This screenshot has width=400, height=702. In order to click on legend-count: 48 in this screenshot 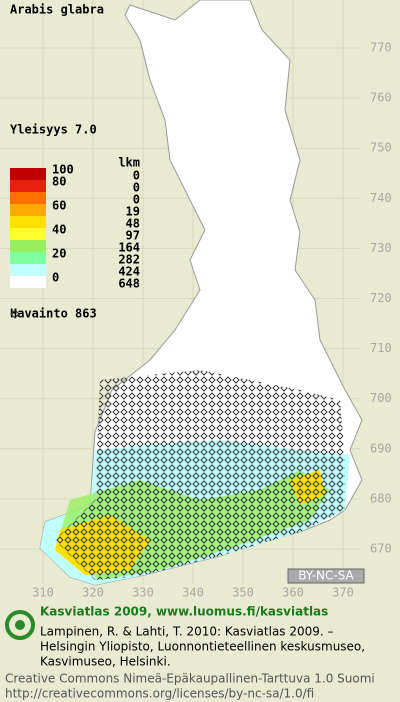, I will do `click(133, 224)`.